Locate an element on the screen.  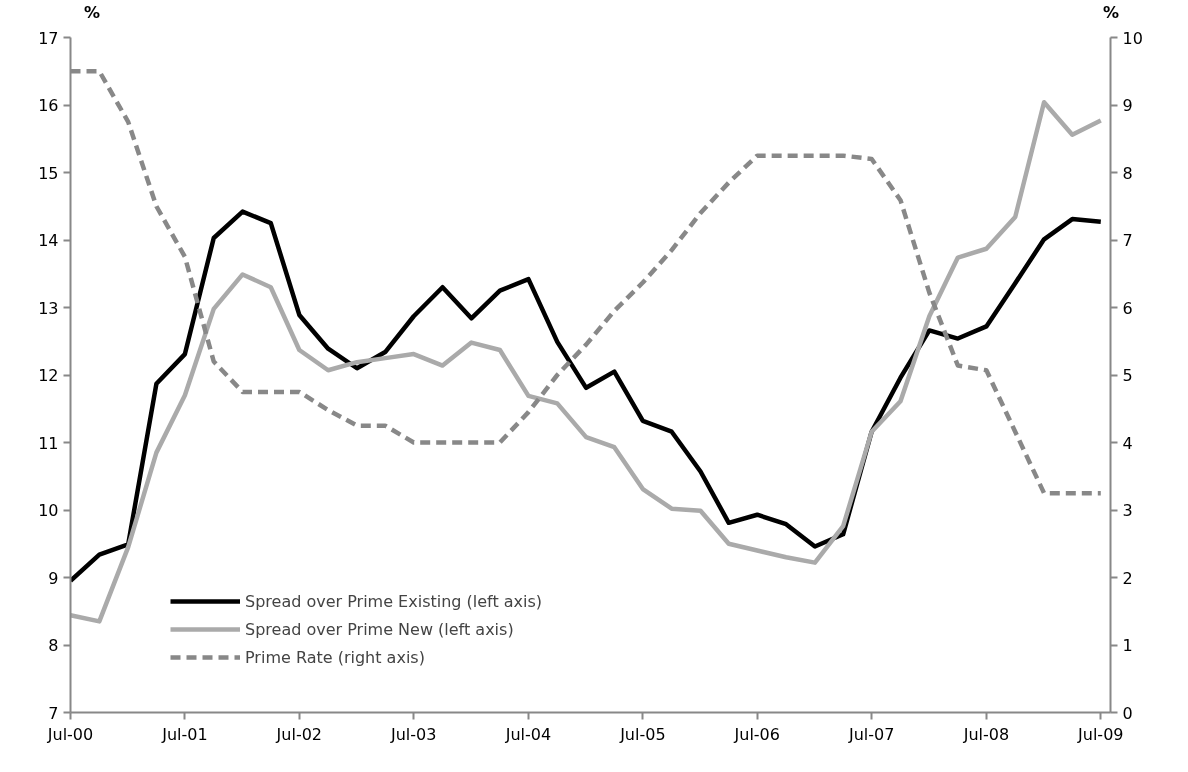
y2-tick-label: 5 is located at coordinates (1127, 375).